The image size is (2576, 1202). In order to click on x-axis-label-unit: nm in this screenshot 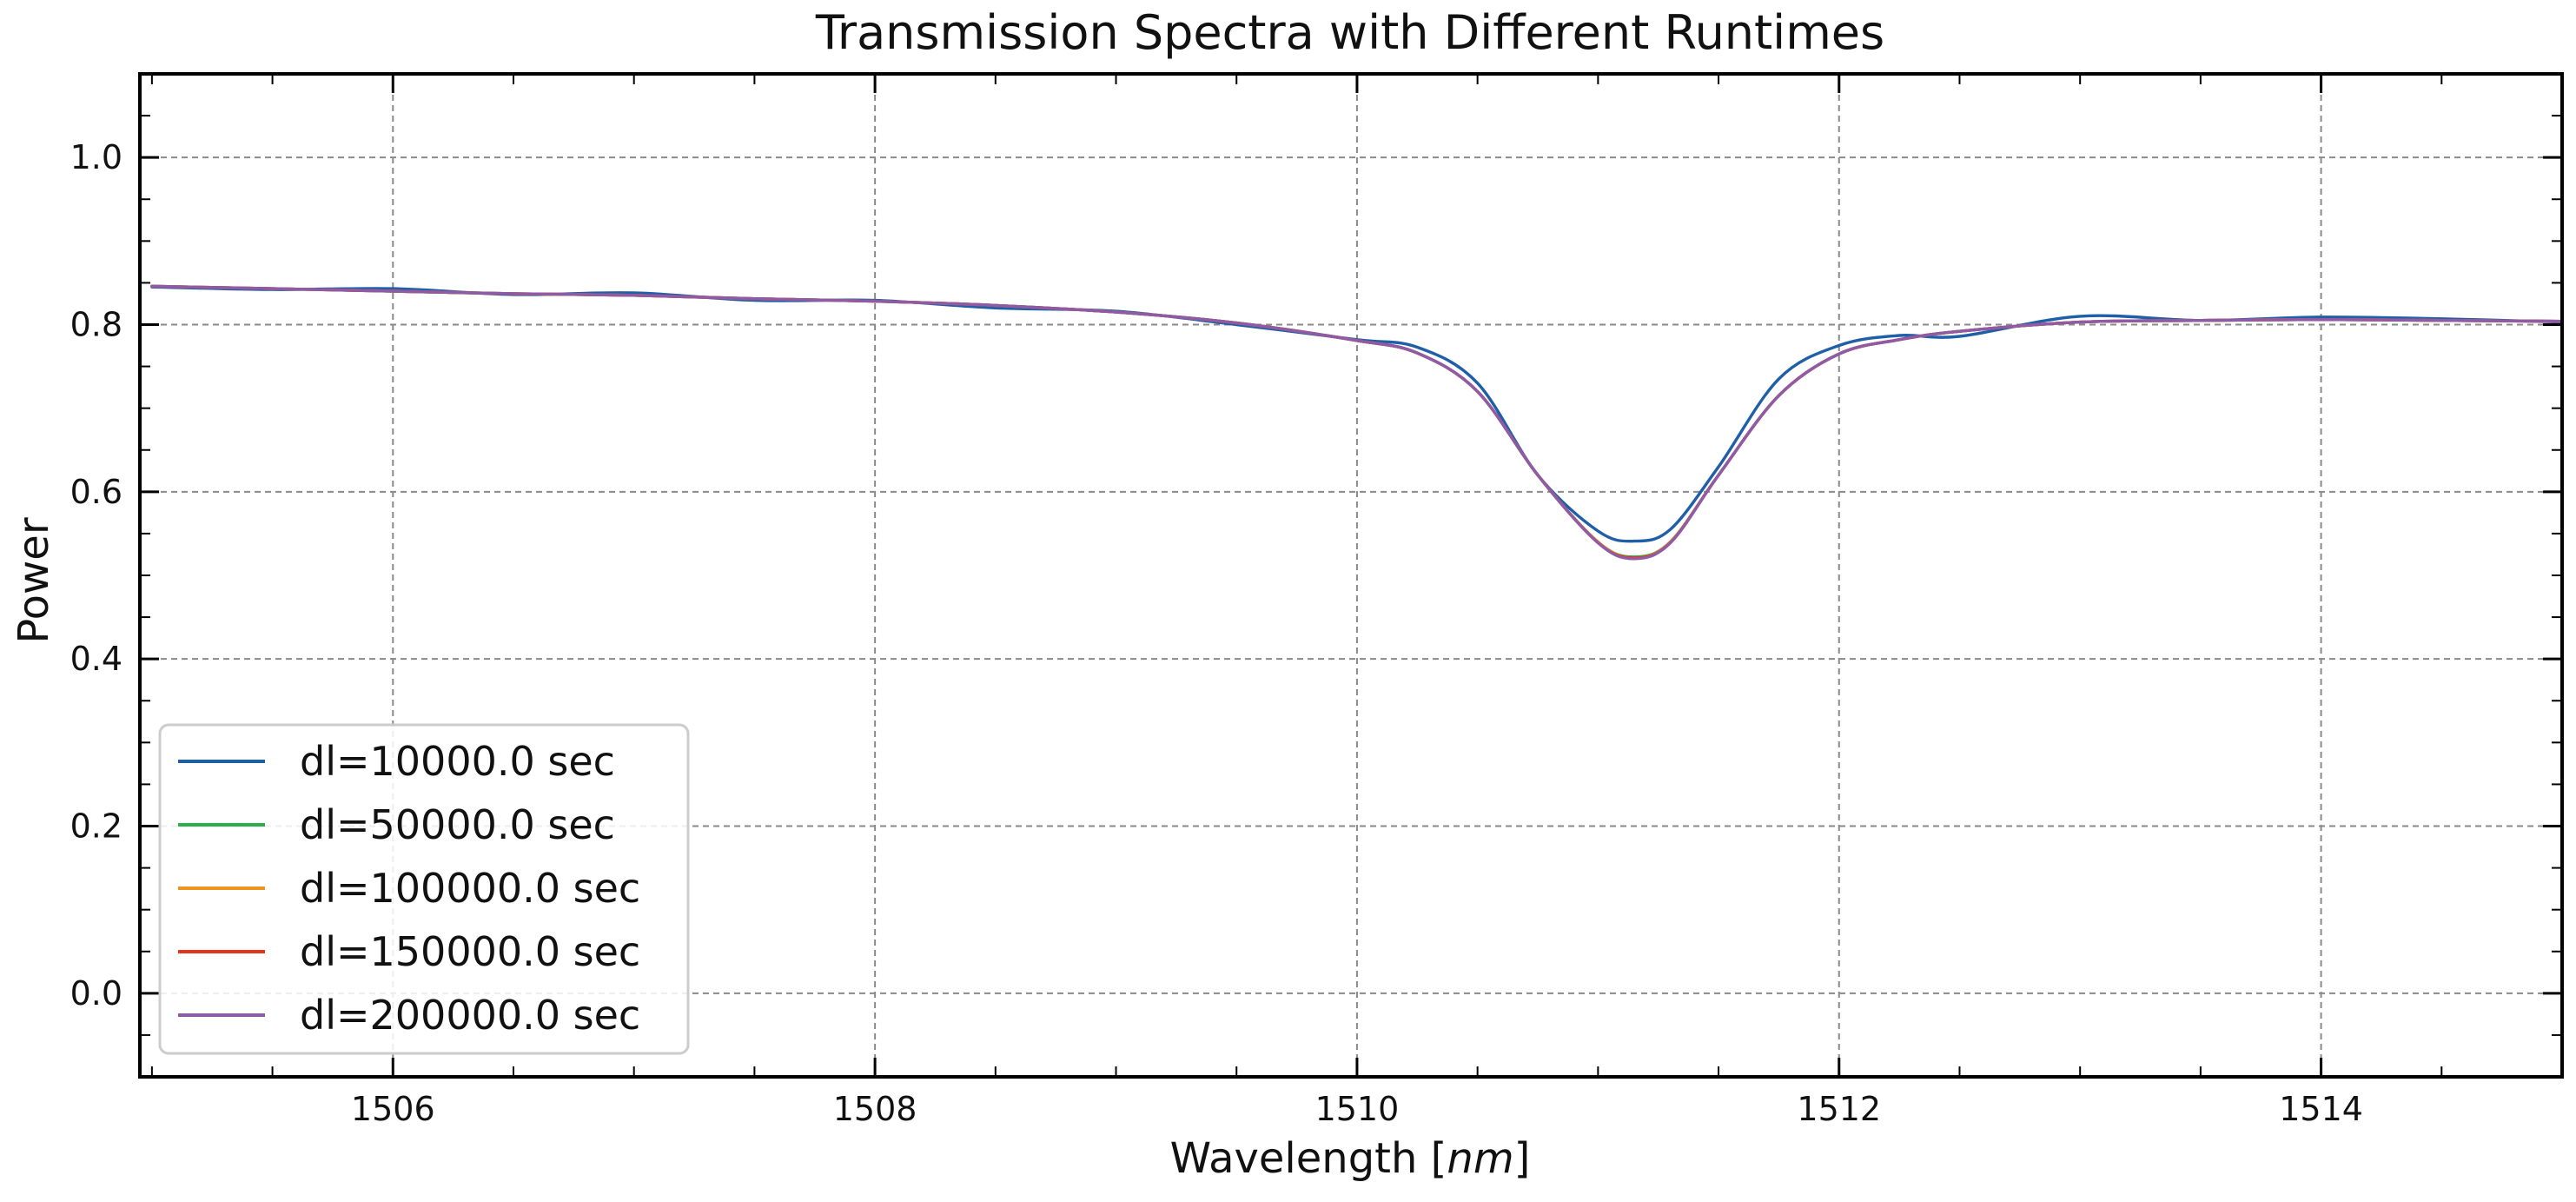, I will do `click(1480, 1158)`.